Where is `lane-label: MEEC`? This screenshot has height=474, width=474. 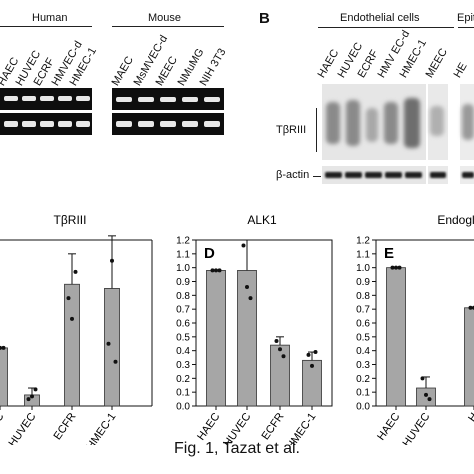
lane-label: MEEC is located at coordinates (436, 63).